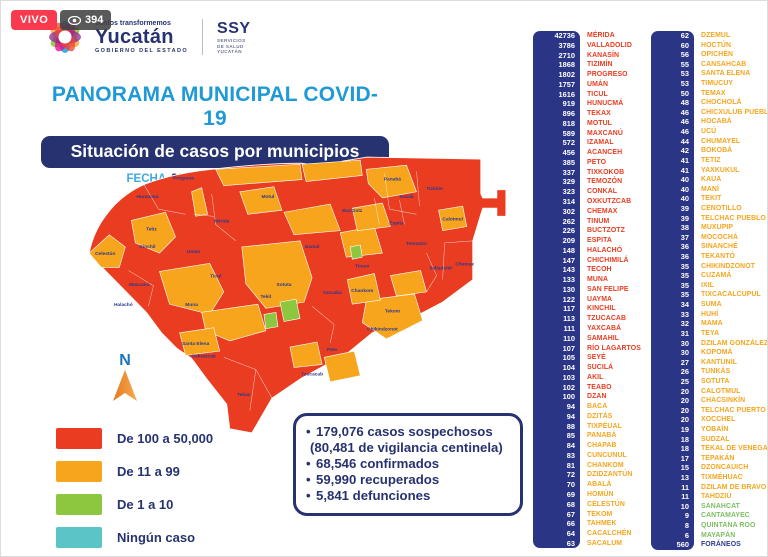 Image resolution: width=768 pixels, height=557 pixels. Describe the element at coordinates (568, 299) in the screenshot. I see `case-count: 122` at that location.